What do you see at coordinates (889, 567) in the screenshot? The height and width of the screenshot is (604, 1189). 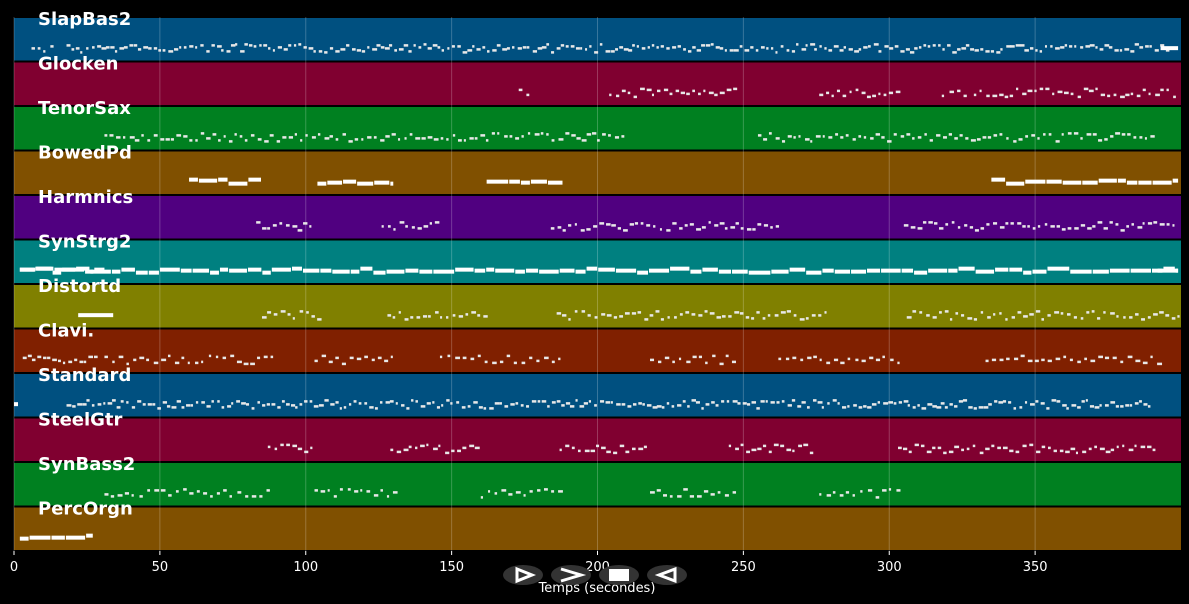 I see `x-tick-label: 300` at bounding box center [889, 567].